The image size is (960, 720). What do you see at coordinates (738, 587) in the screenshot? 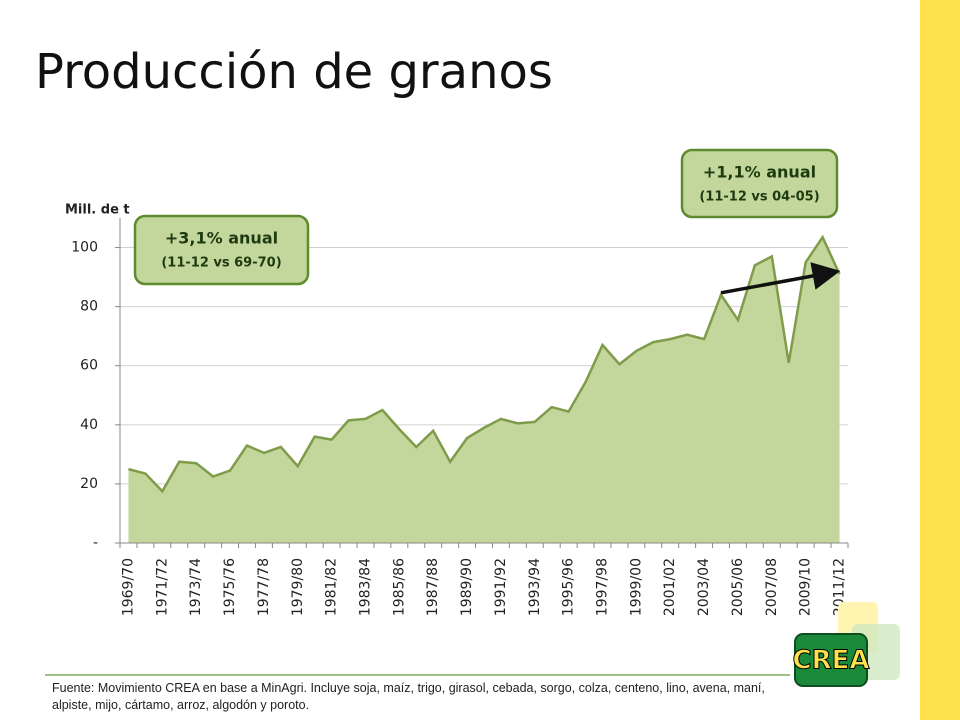
I see `x-tick-label: 2005/06` at bounding box center [738, 587].